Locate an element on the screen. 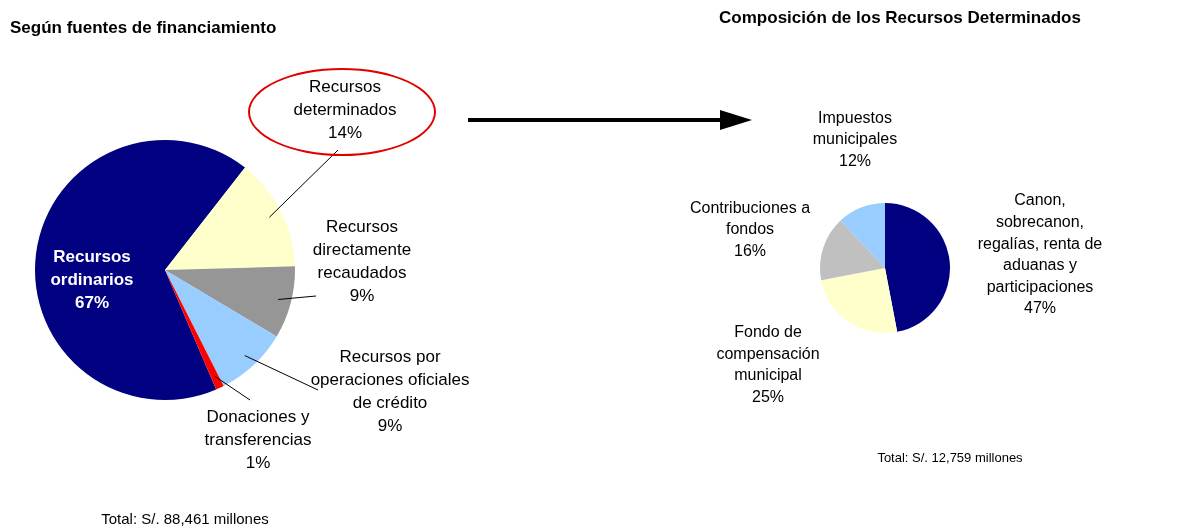  slice-label: Fondo de compensación municipal is located at coordinates (768, 353).